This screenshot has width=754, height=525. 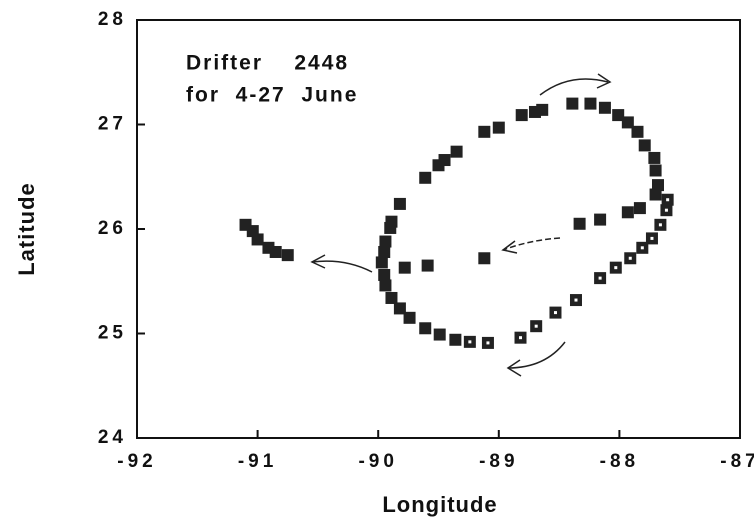 What do you see at coordinates (272, 95) in the screenshot?
I see `annotation: for 4-27 June` at bounding box center [272, 95].